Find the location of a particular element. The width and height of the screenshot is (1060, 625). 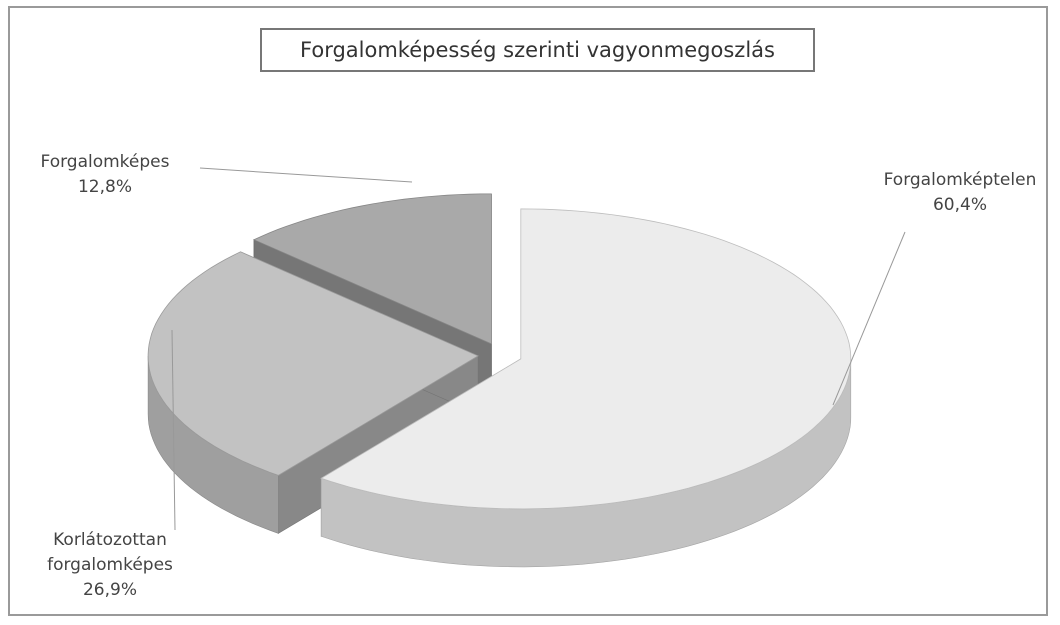

value-label: 26,9% is located at coordinates (109, 590).